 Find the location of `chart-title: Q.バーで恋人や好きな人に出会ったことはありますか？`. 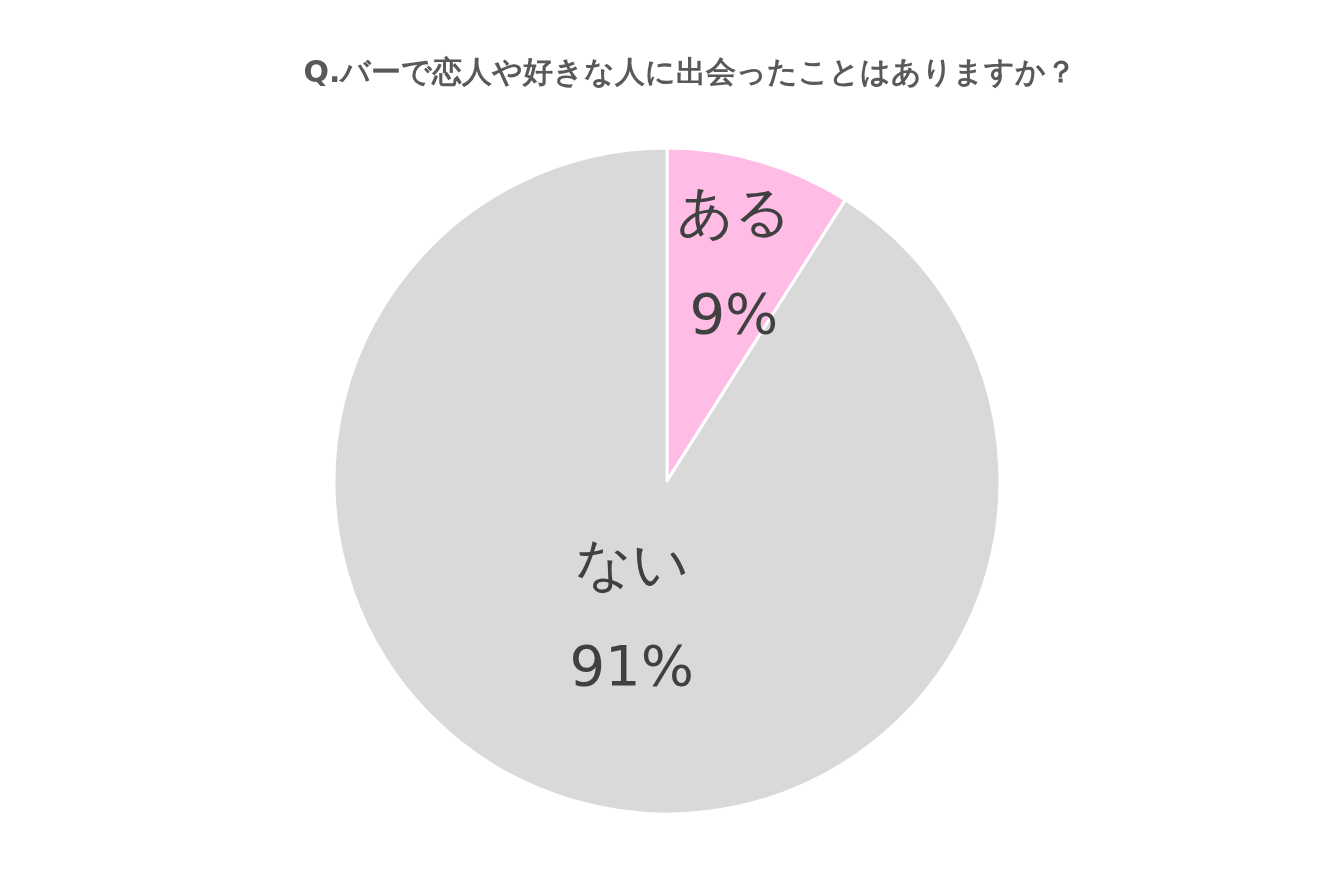

chart-title: Q.バーで恋人や好きな人に出会ったことはありますか？ is located at coordinates (690, 71).